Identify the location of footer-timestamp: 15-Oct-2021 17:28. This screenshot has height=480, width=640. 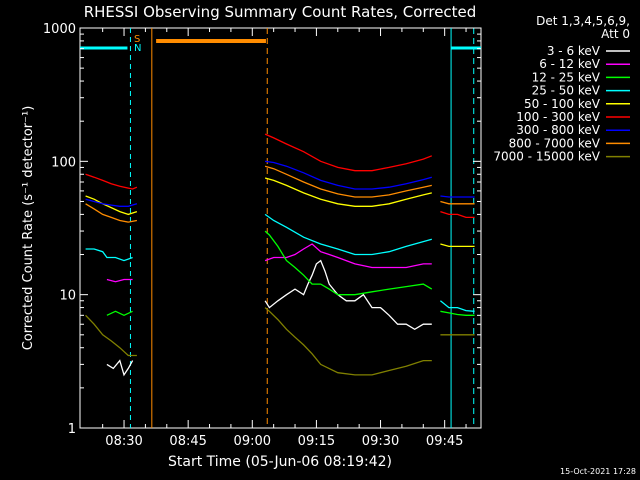
(598, 471).